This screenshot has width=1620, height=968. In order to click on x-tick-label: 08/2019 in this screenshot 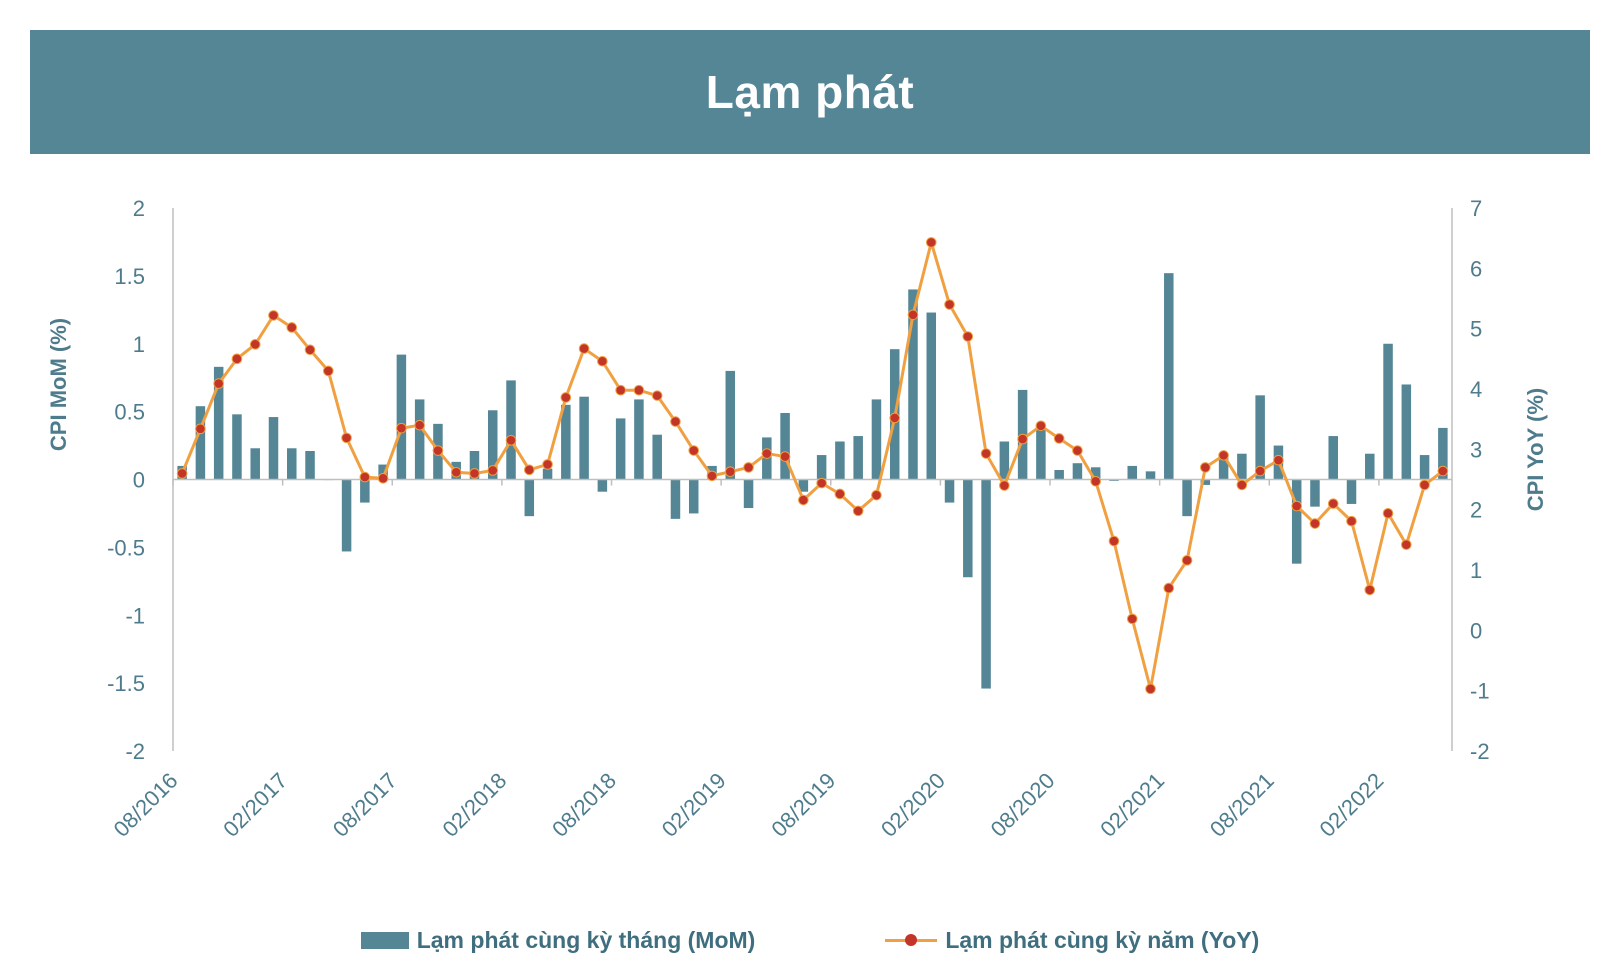, I will do `click(803, 805)`.